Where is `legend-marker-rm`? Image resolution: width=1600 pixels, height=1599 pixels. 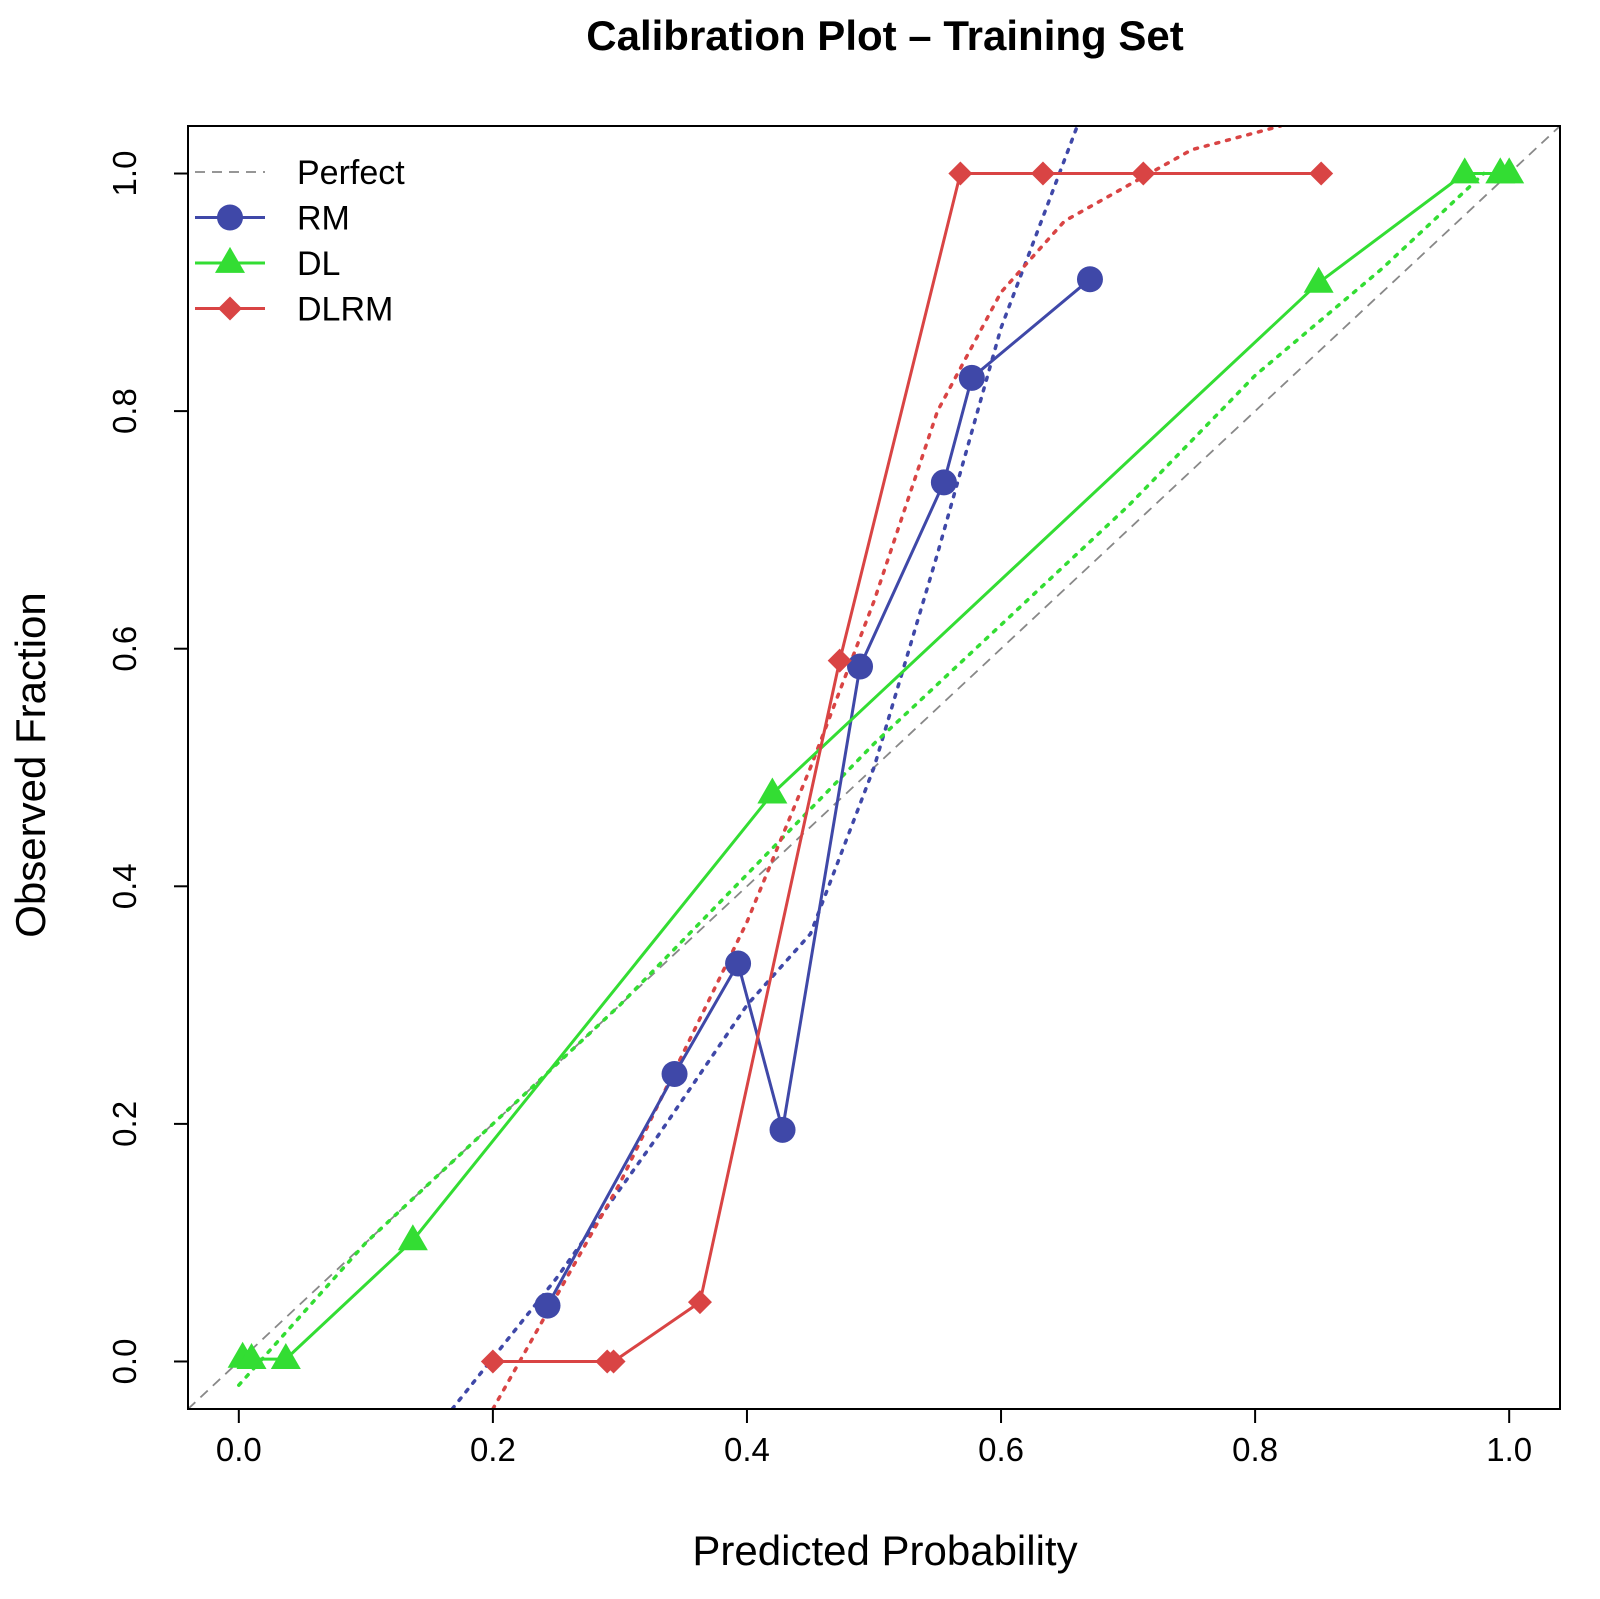 legend-marker-rm is located at coordinates (230, 217).